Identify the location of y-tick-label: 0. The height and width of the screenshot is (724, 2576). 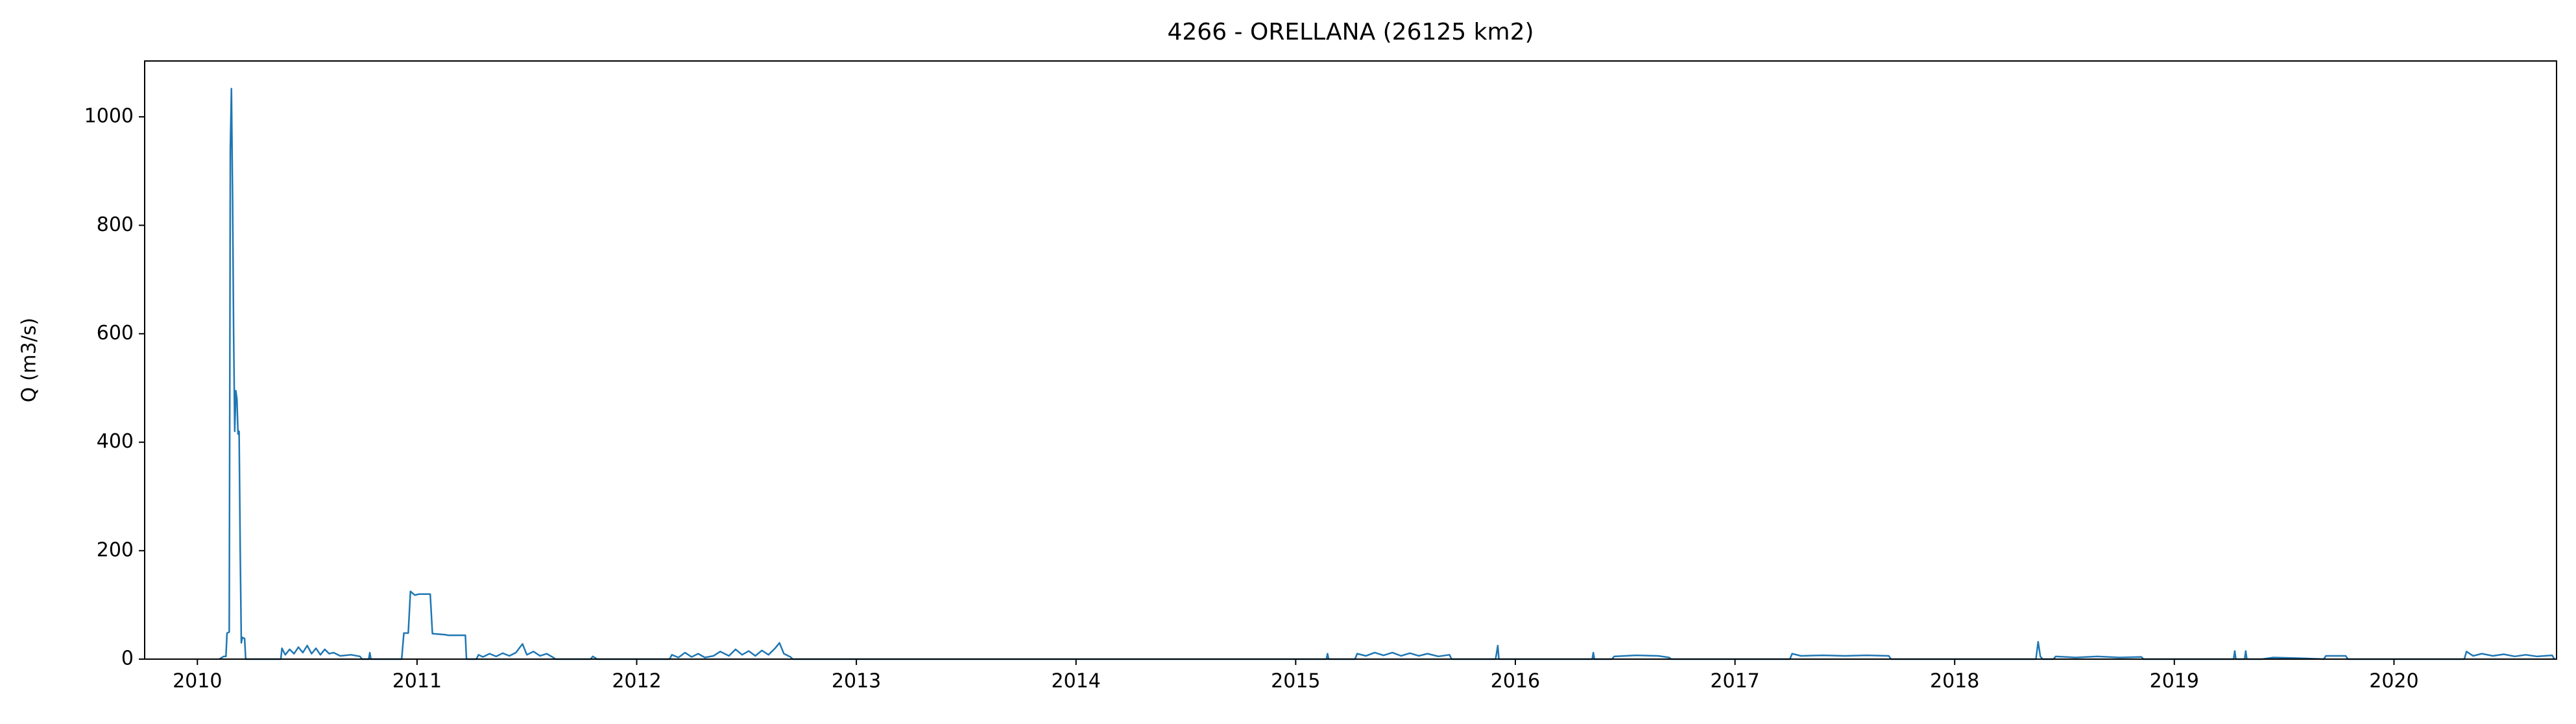
(127, 658).